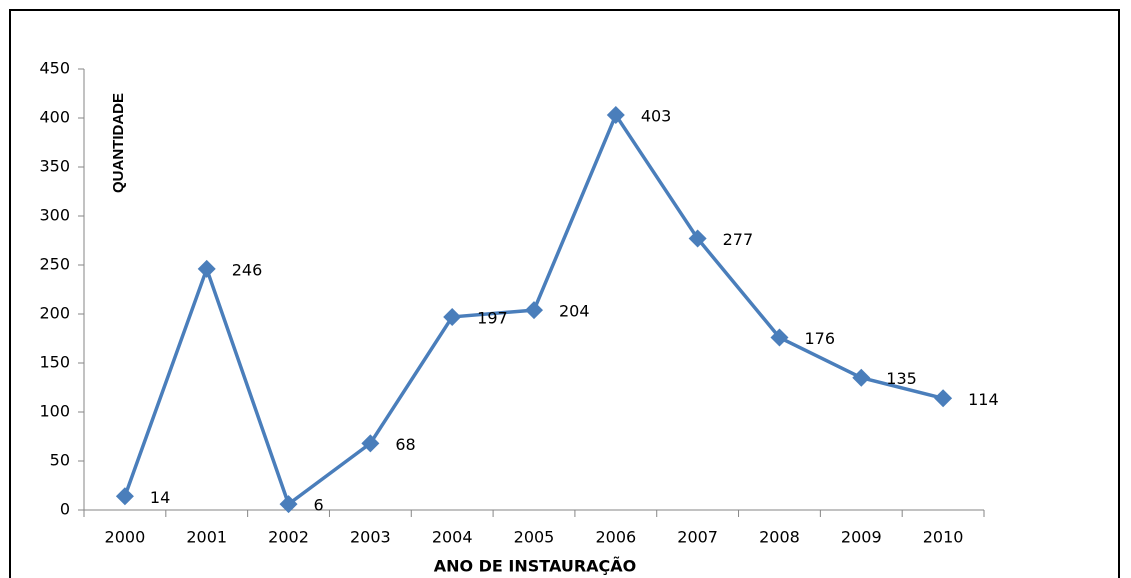 This screenshot has width=1131, height=578. What do you see at coordinates (535, 566) in the screenshot?
I see `x-axis-title: ANO DE INSTAURAÇÃO` at bounding box center [535, 566].